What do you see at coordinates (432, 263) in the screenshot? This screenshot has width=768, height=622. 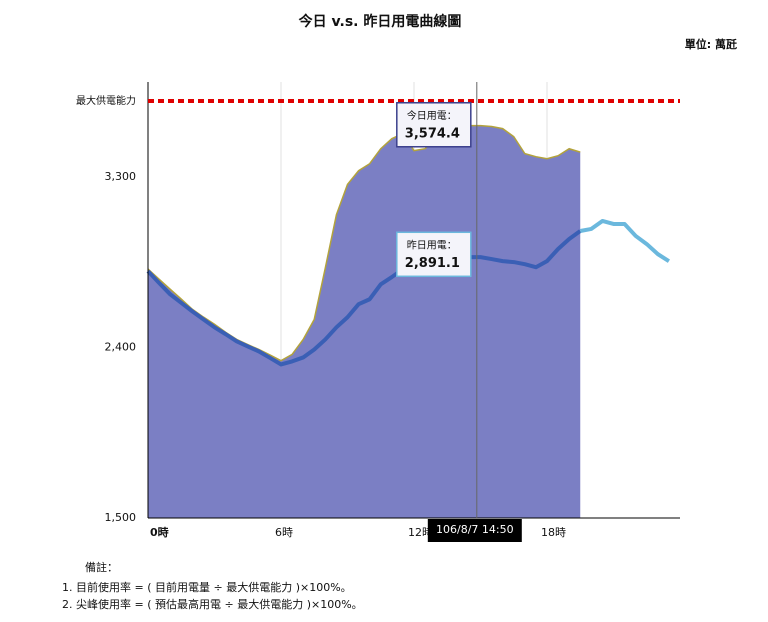 I see `tooltip-value: 2,891.1` at bounding box center [432, 263].